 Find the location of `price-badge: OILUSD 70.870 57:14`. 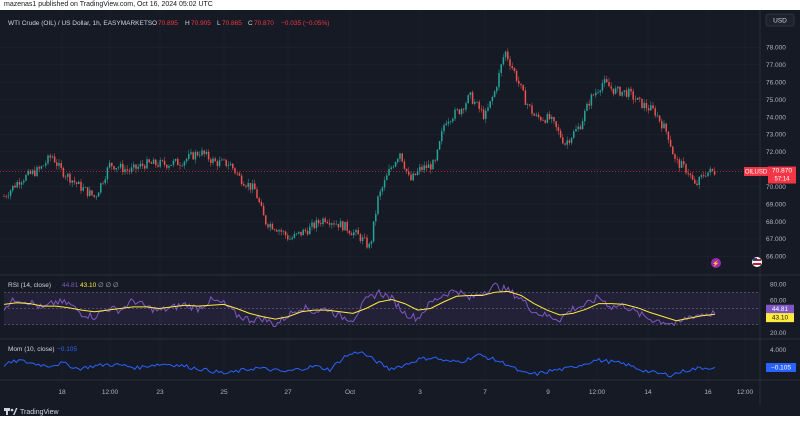

price-badge: OILUSD 70.870 57:14 is located at coordinates (770, 175).